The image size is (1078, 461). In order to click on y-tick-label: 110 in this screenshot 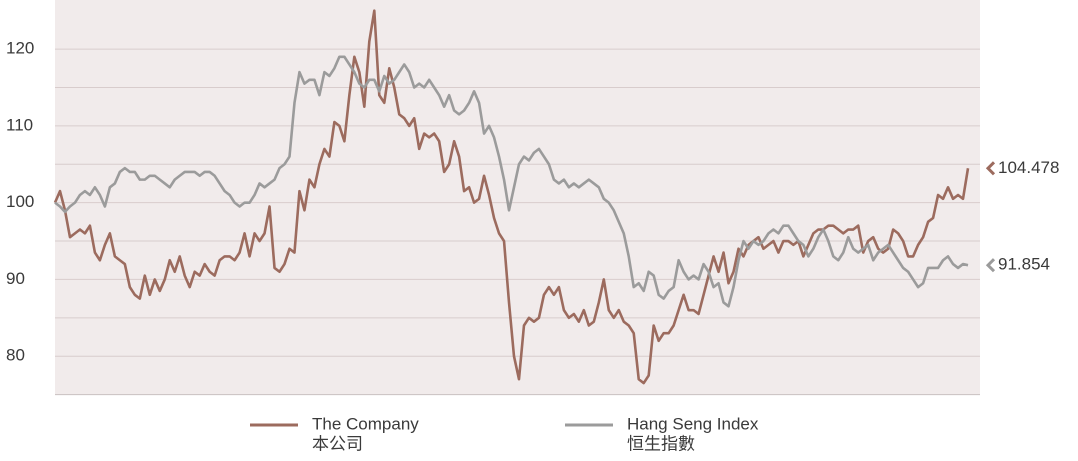, I will do `click(19, 124)`.